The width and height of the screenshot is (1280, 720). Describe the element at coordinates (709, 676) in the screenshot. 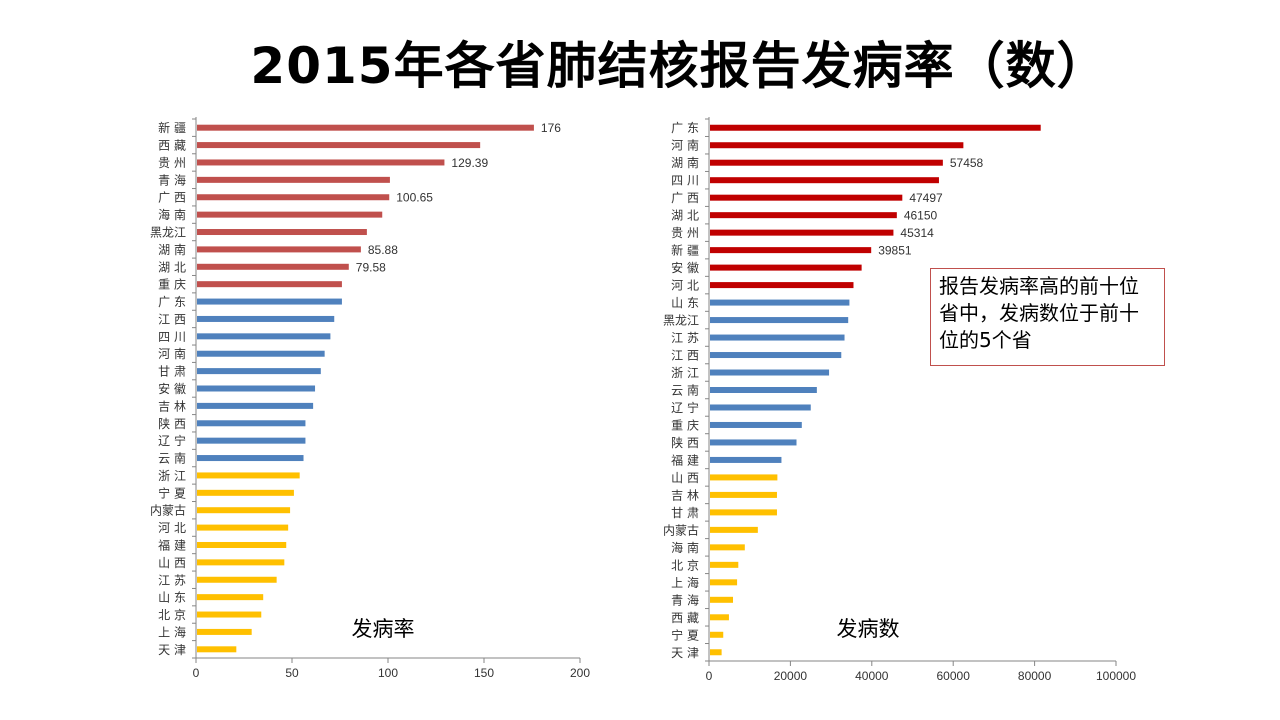

I see `x-tick-label: 0` at that location.